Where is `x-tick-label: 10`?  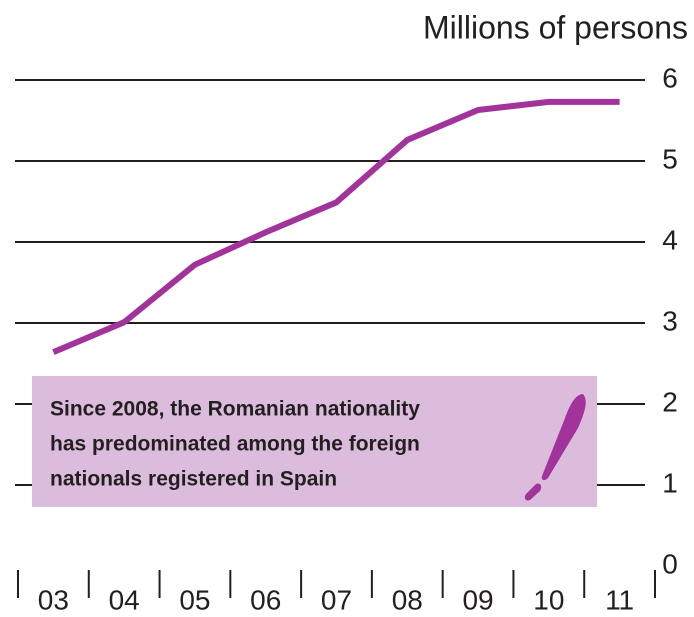 x-tick-label: 10 is located at coordinates (548, 599).